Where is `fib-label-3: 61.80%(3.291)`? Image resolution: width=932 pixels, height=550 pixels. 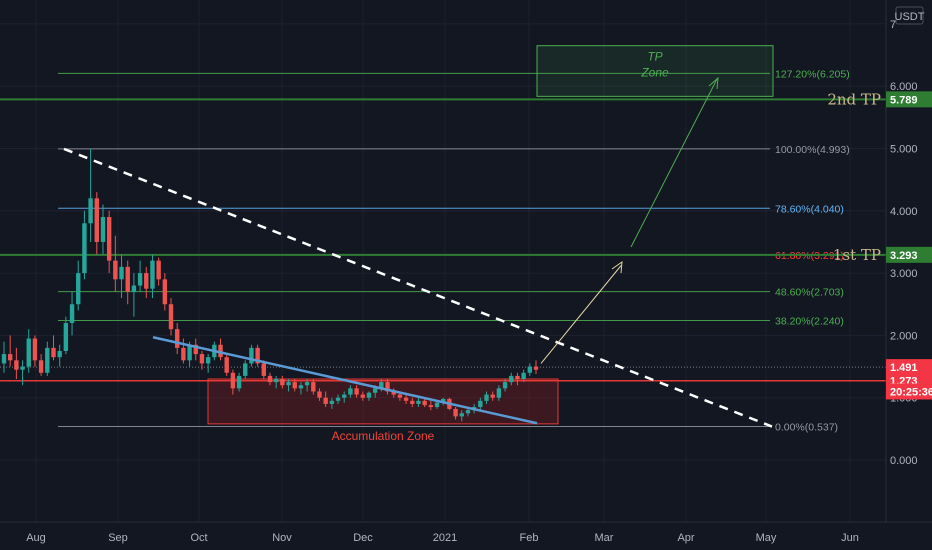 fib-label-3: 61.80%(3.291) is located at coordinates (809, 256).